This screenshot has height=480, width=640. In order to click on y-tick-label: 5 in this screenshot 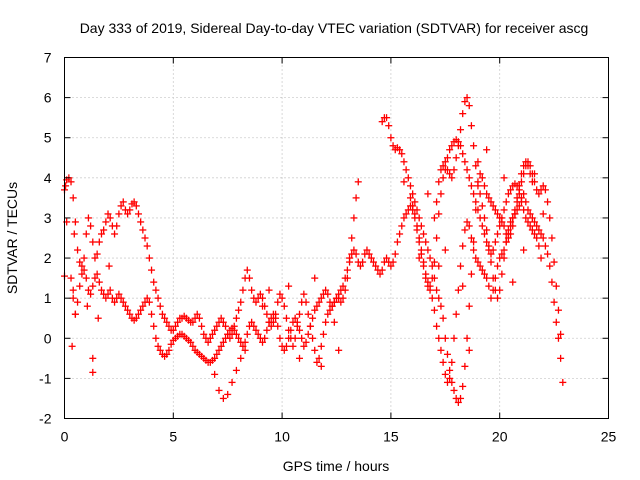, I will do `click(48, 138)`.